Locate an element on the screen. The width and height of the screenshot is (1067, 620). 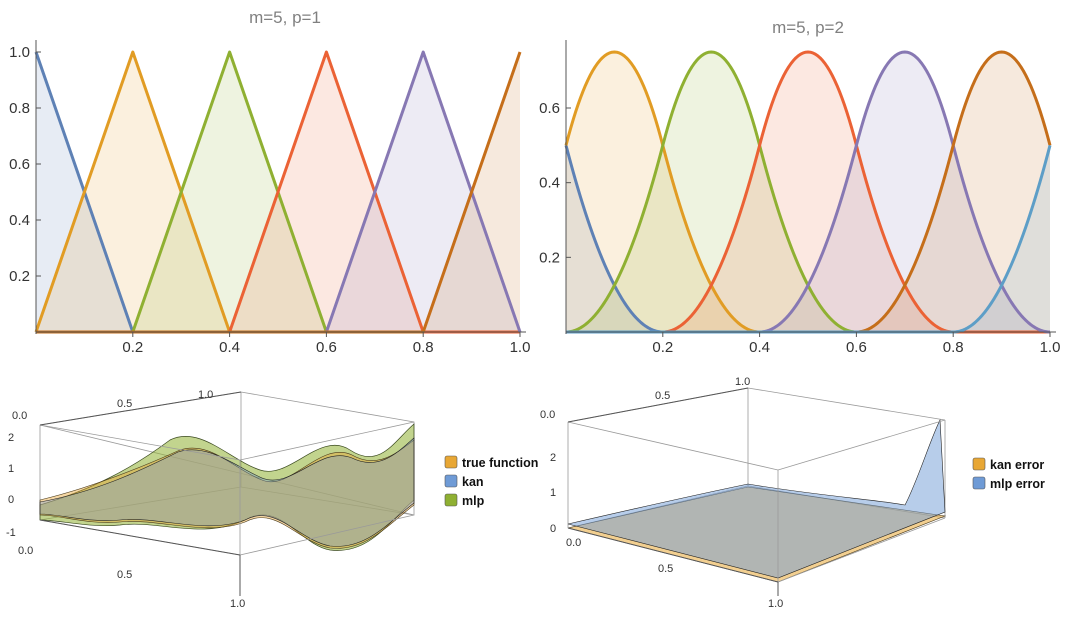
chart3-tick-top-2: 1.0 is located at coordinates (205, 395).